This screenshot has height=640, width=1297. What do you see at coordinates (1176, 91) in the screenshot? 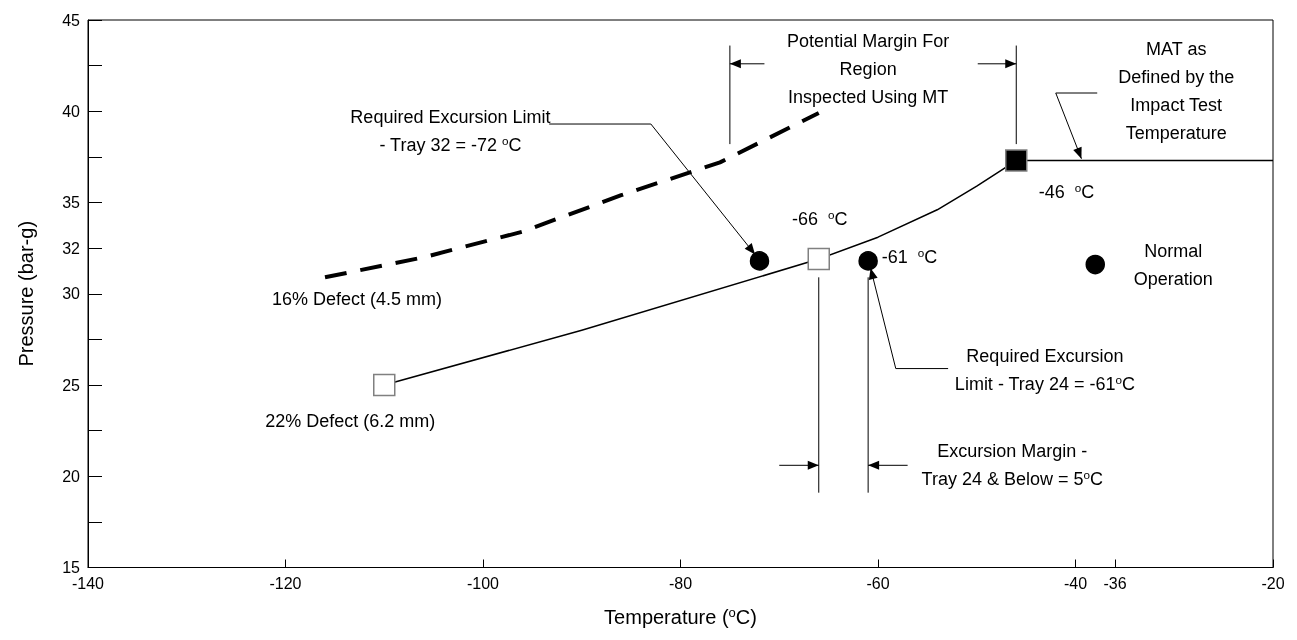
I see `annotation: MAT as Defined by the Impact Test Temperature` at bounding box center [1176, 91].